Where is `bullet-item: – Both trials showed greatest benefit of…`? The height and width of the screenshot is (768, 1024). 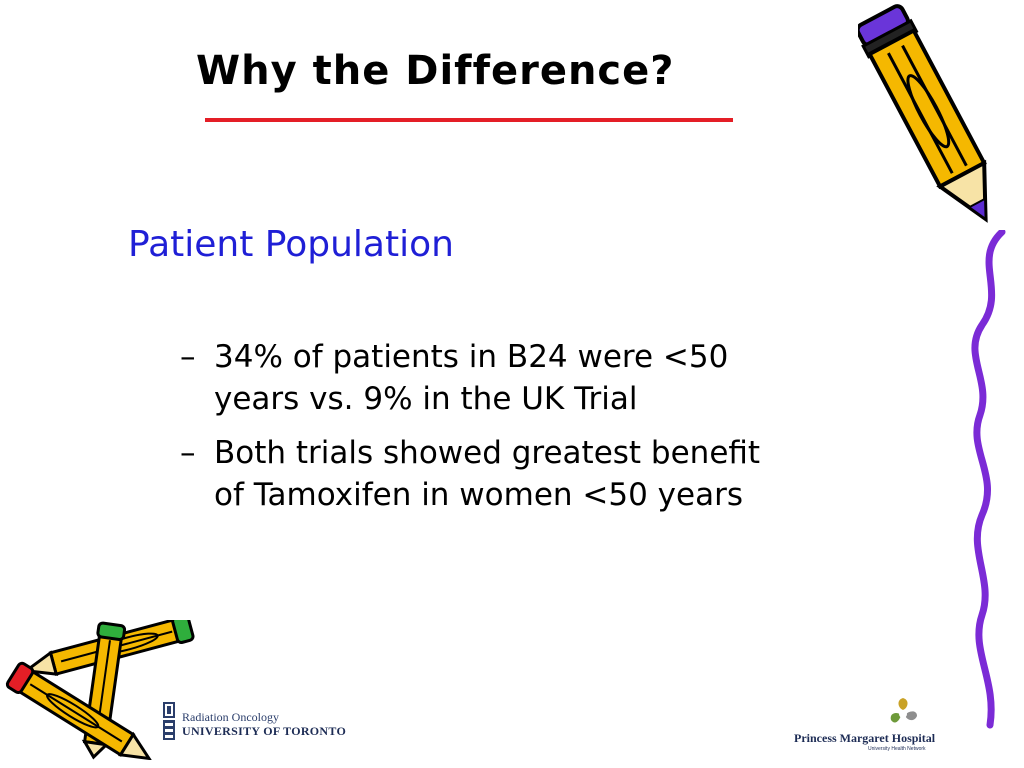
bullet-item: – Both trials showed greatest benefit of… is located at coordinates (558, 474).